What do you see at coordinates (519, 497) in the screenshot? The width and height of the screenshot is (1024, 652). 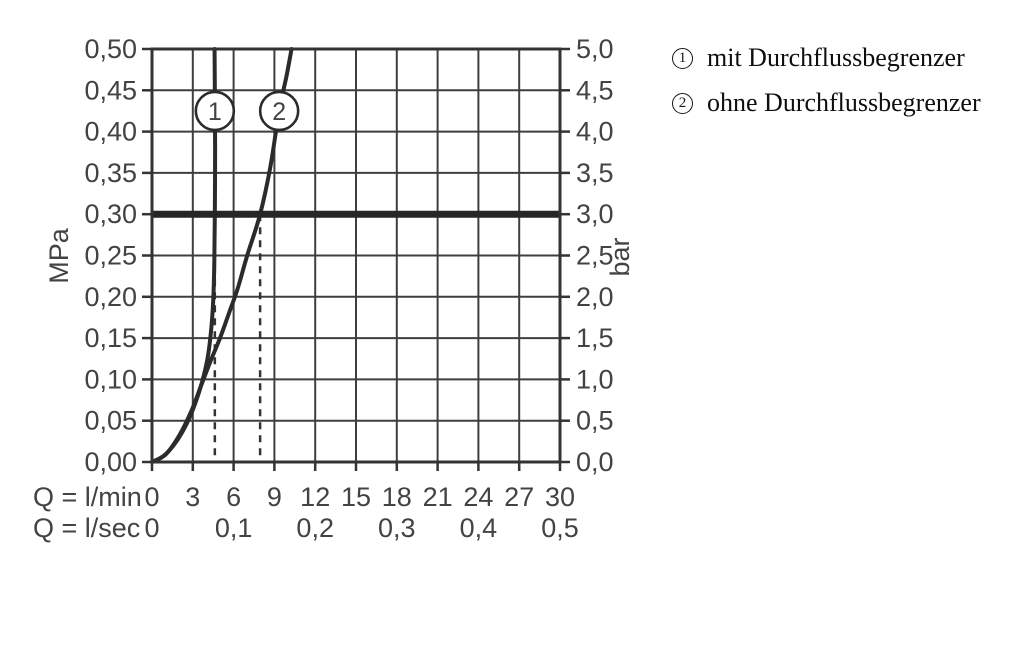 I see `x-tick-label: 27` at bounding box center [519, 497].